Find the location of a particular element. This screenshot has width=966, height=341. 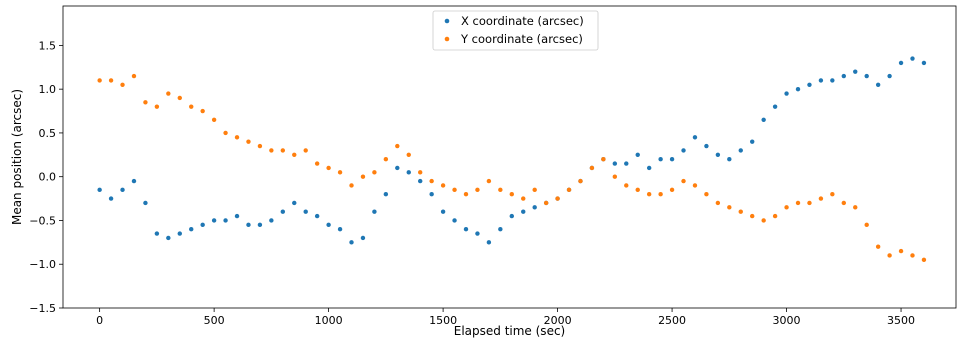

x-tick-label: 3500 is located at coordinates (901, 320).